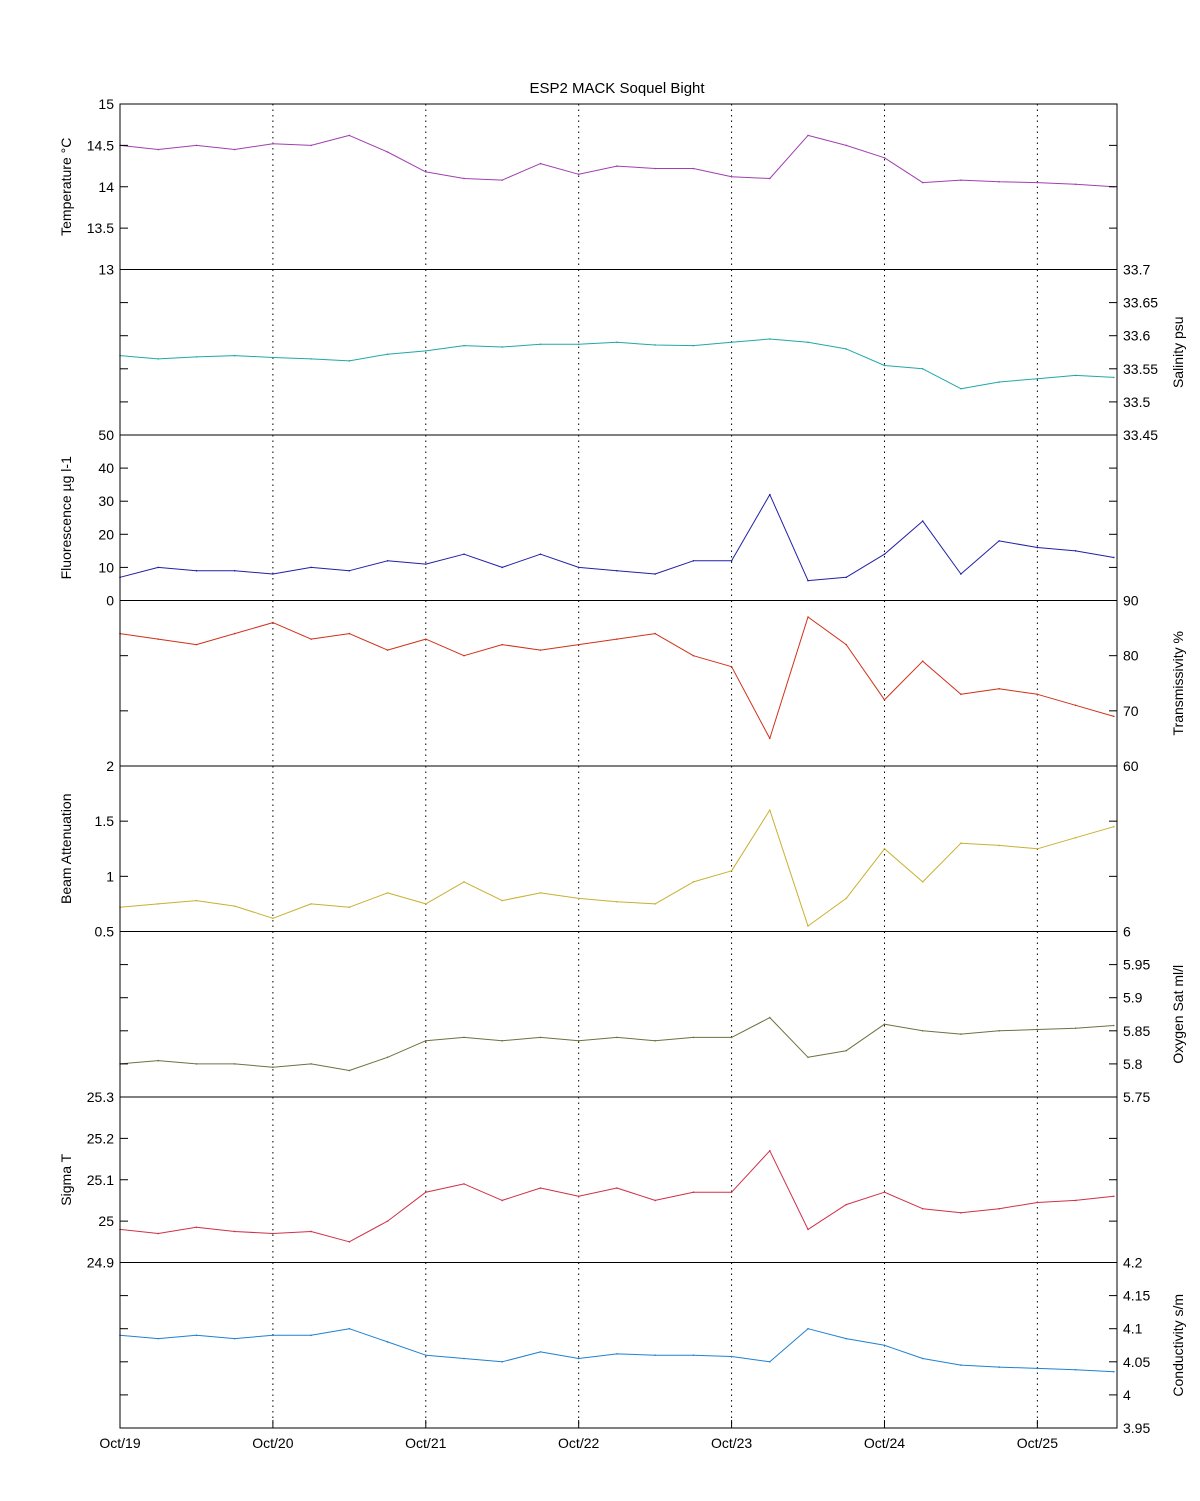 The width and height of the screenshot is (1200, 1501). I want to click on y-tick-label: 5.9, so click(1133, 998).